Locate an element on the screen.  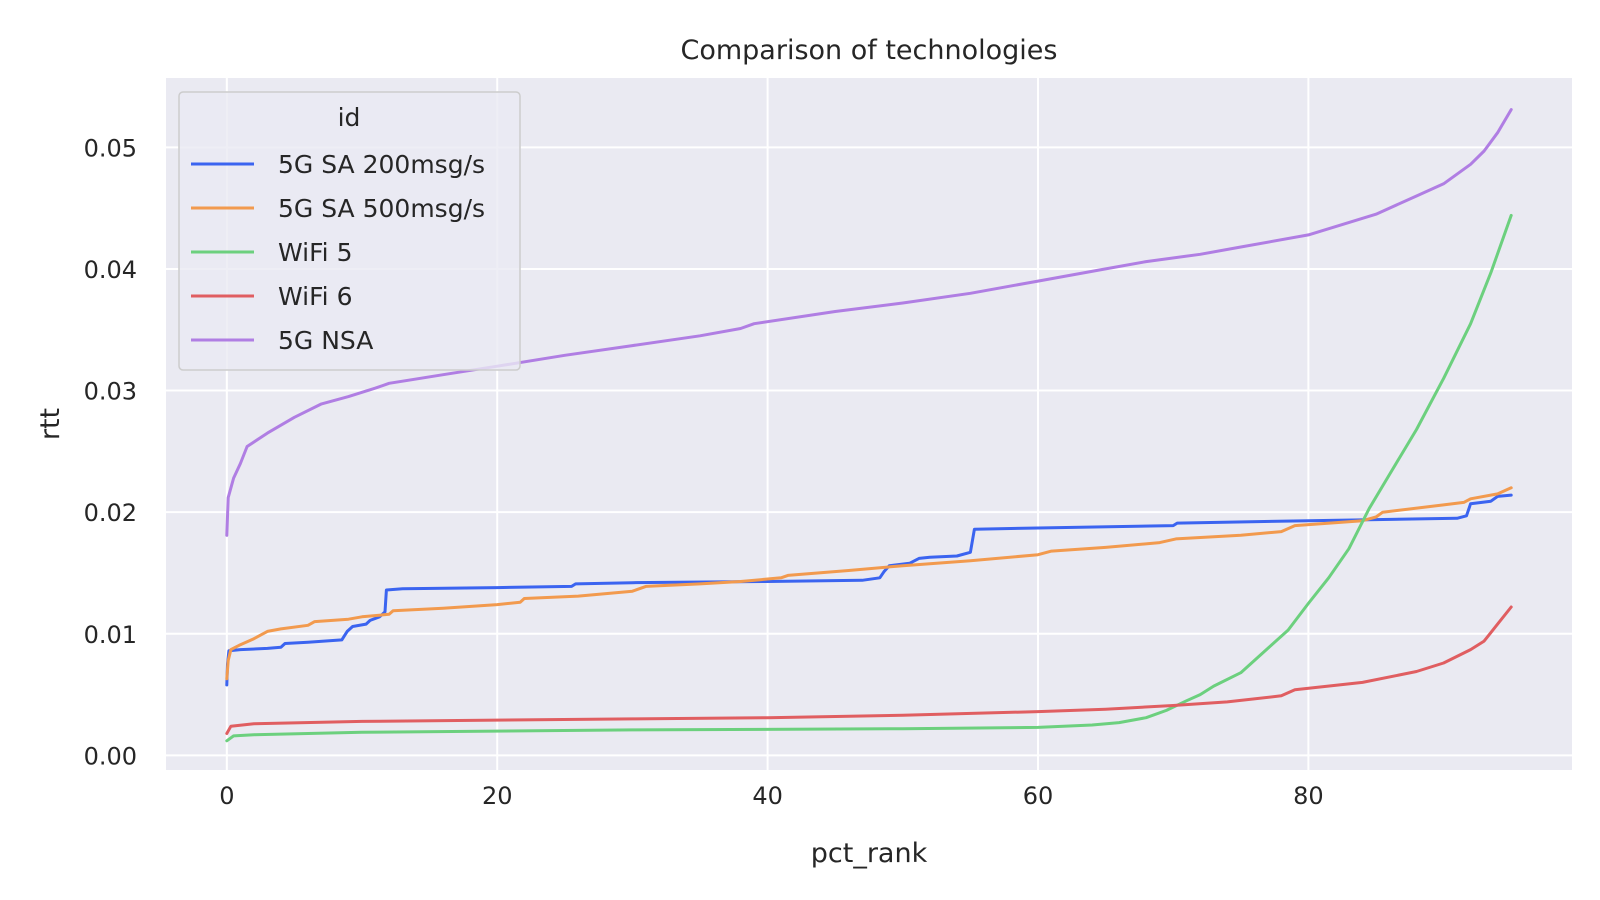
y-tick-label: 0.02 is located at coordinates (110, 513).